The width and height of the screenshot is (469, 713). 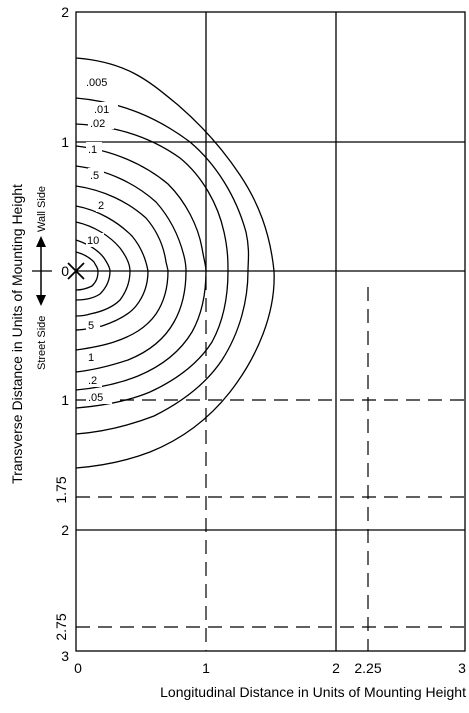 What do you see at coordinates (41, 241) in the screenshot?
I see `side-arrow-head-up` at bounding box center [41, 241].